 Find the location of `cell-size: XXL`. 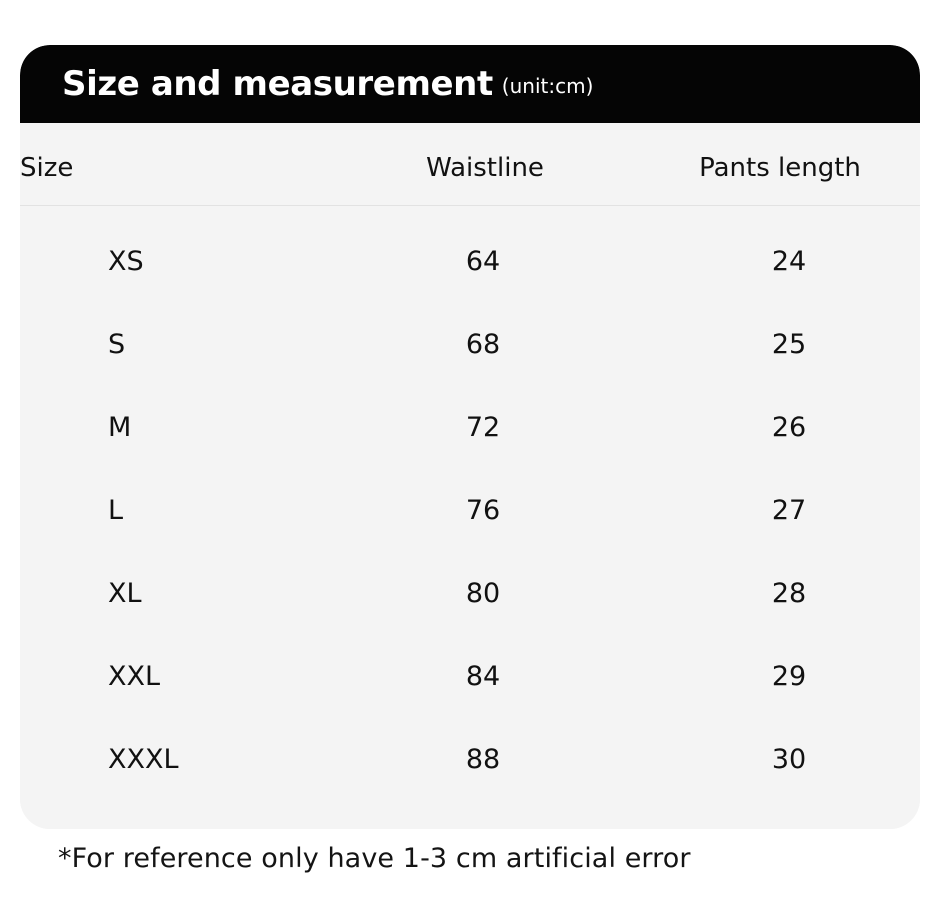

cell-size: XXL is located at coordinates (134, 676).